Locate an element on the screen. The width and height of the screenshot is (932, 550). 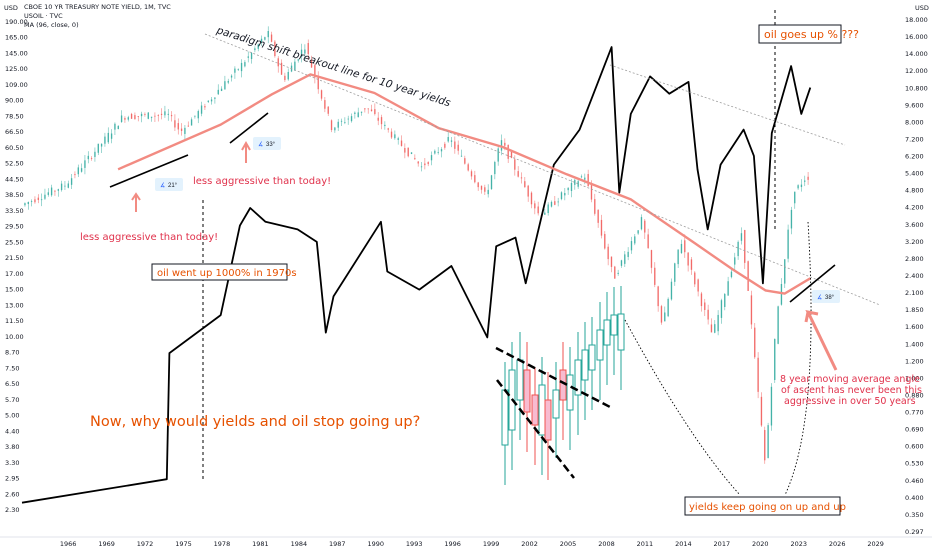
right-tick-label: 1.400 is located at coordinates (914, 344).